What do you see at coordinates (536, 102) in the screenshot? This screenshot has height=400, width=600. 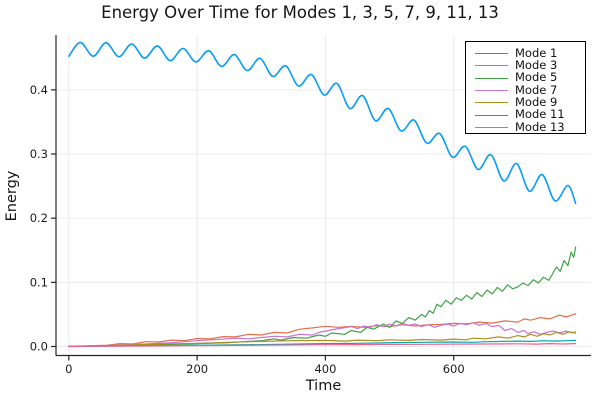 I see `legend-item-label: Mode 9` at bounding box center [536, 102].